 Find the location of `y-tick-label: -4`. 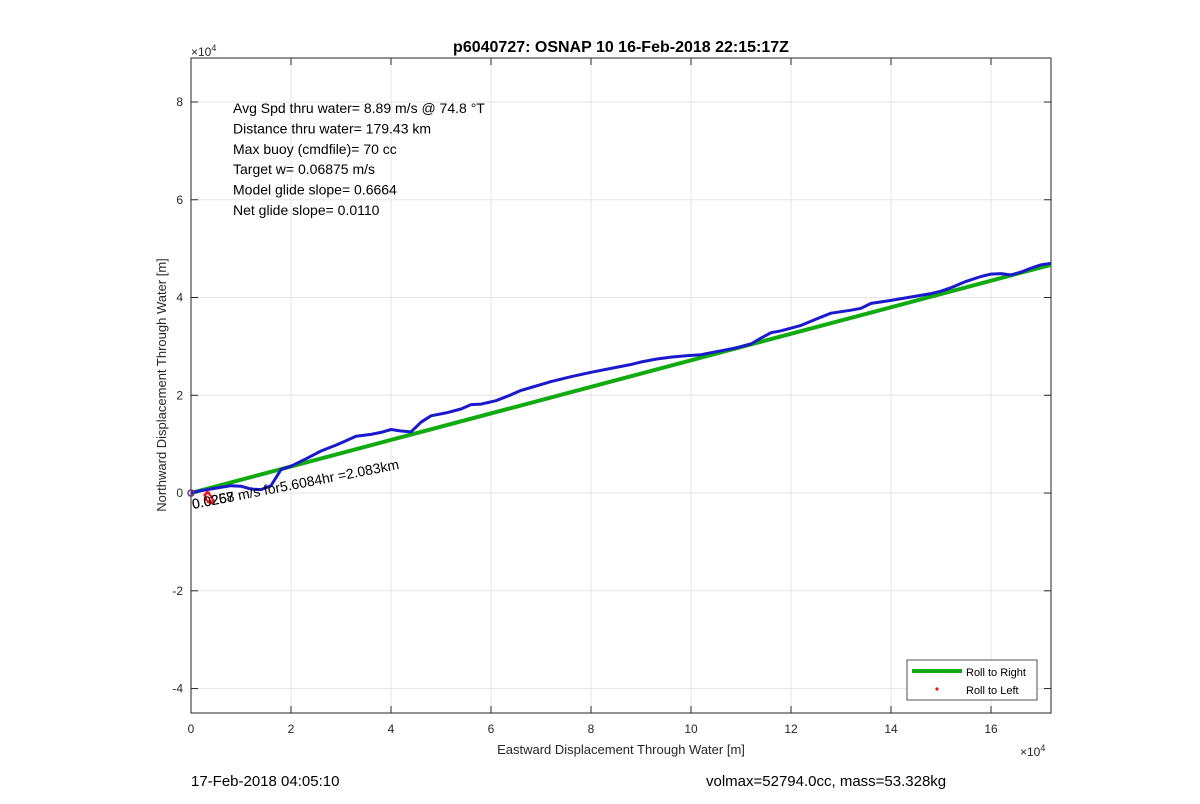

y-tick-label: -4 is located at coordinates (177, 689).